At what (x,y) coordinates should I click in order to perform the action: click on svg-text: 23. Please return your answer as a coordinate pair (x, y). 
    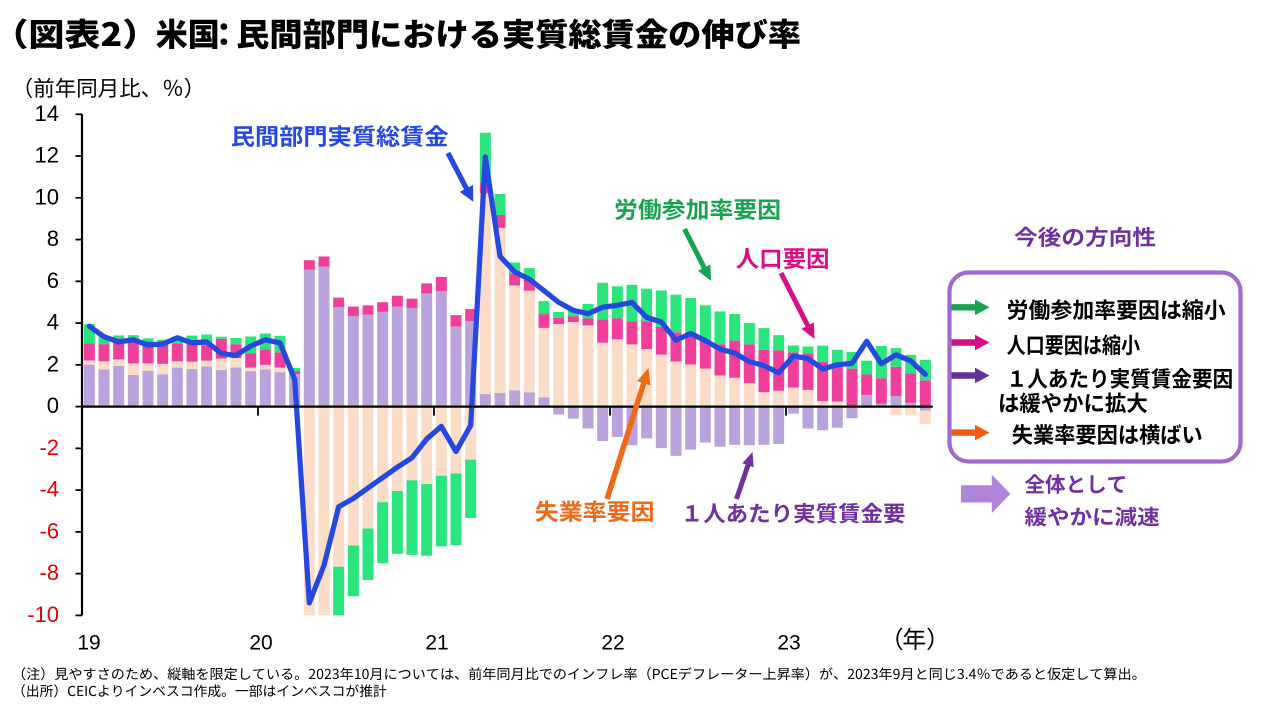
    Looking at the image, I should click on (788, 643).